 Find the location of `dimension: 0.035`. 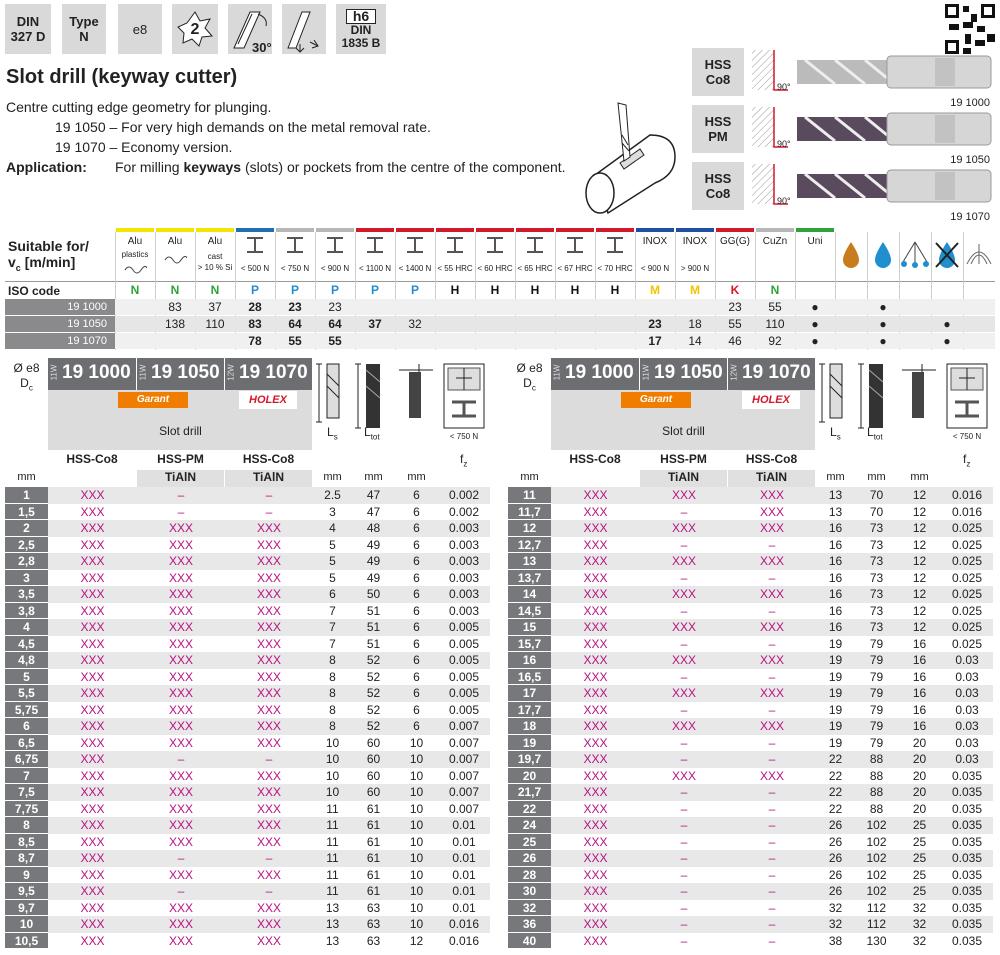

dimension: 0.035 is located at coordinates (967, 825).